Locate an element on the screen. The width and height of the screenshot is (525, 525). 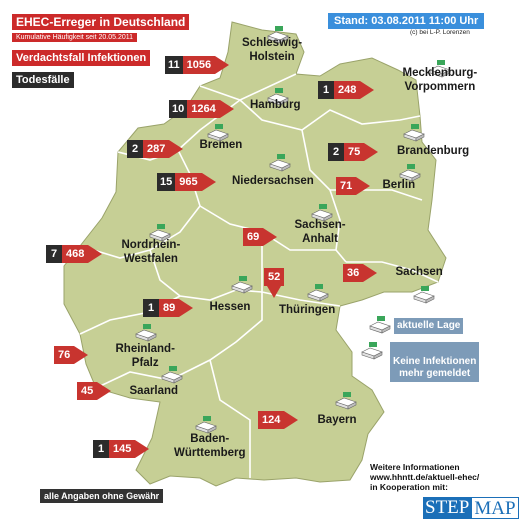
legend-current: aktuelle Lage is located at coordinates (429, 326).